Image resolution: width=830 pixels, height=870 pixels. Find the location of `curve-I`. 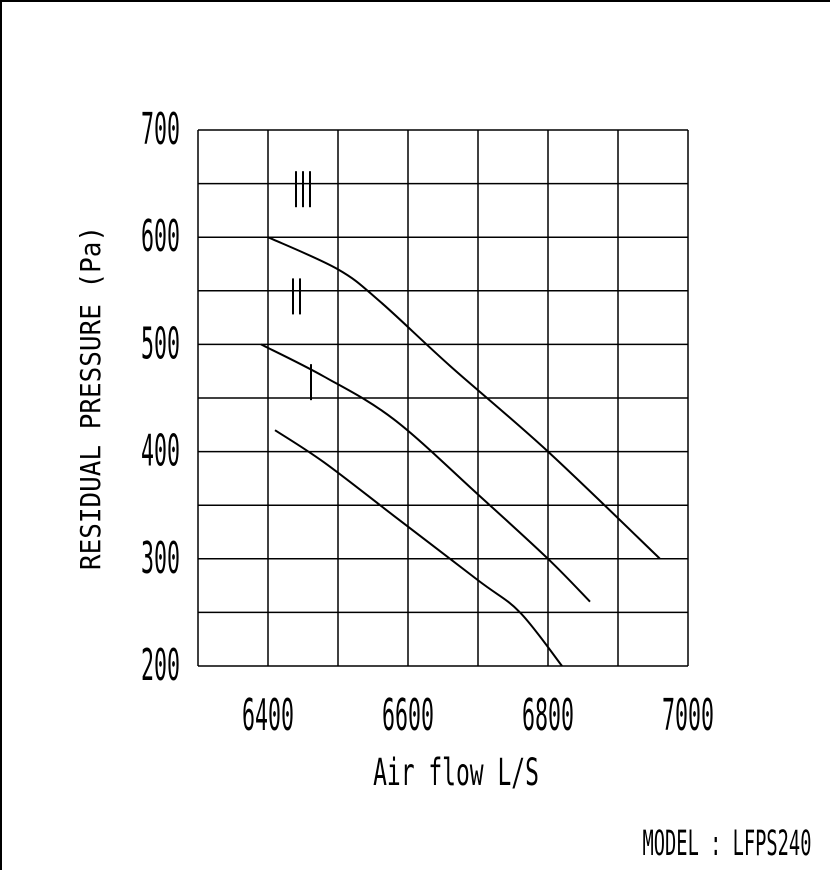

curve-I is located at coordinates (418, 548).